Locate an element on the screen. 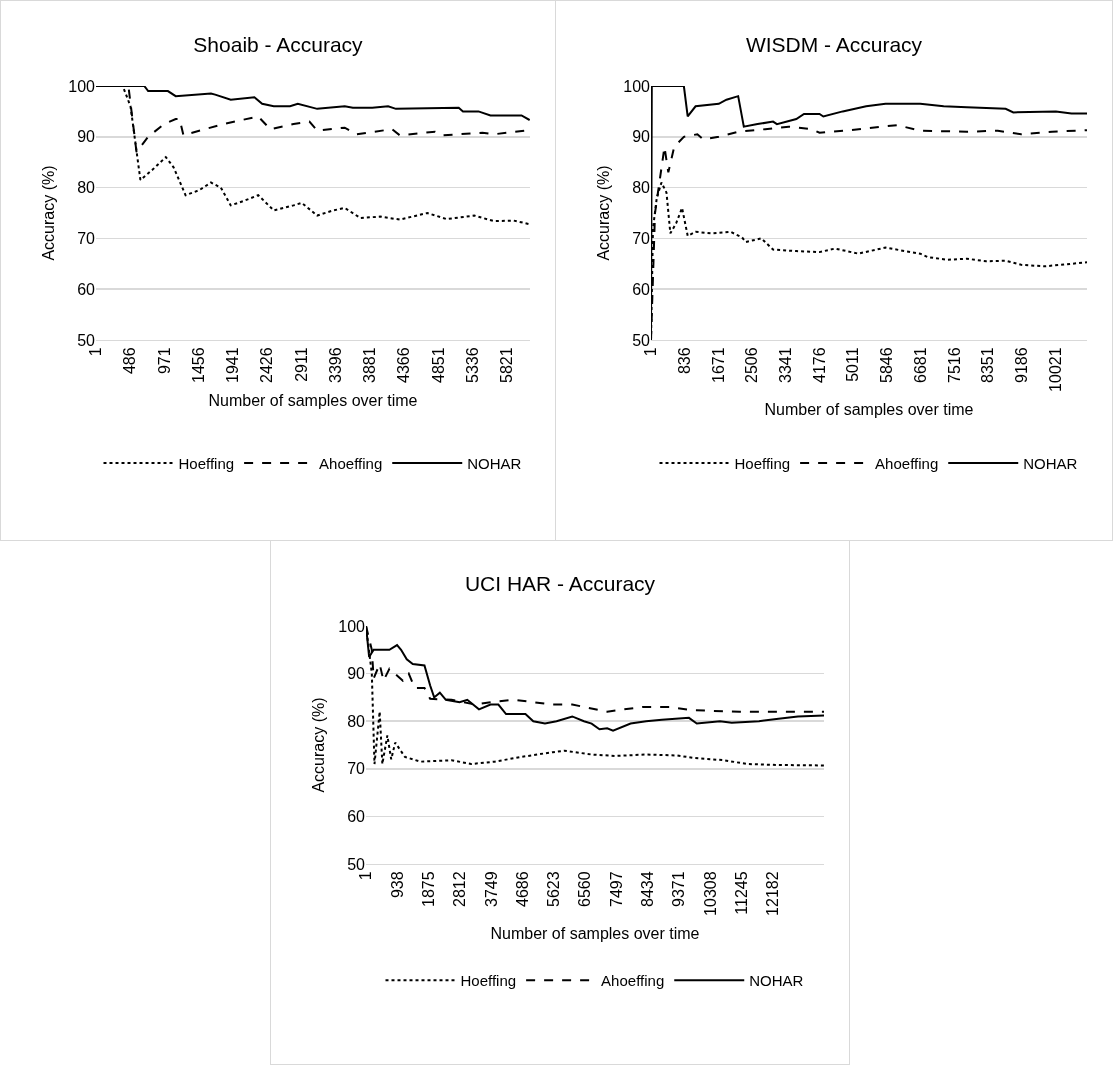 The height and width of the screenshot is (1068, 1113). x-tick-label: 2506 is located at coordinates (752, 365).